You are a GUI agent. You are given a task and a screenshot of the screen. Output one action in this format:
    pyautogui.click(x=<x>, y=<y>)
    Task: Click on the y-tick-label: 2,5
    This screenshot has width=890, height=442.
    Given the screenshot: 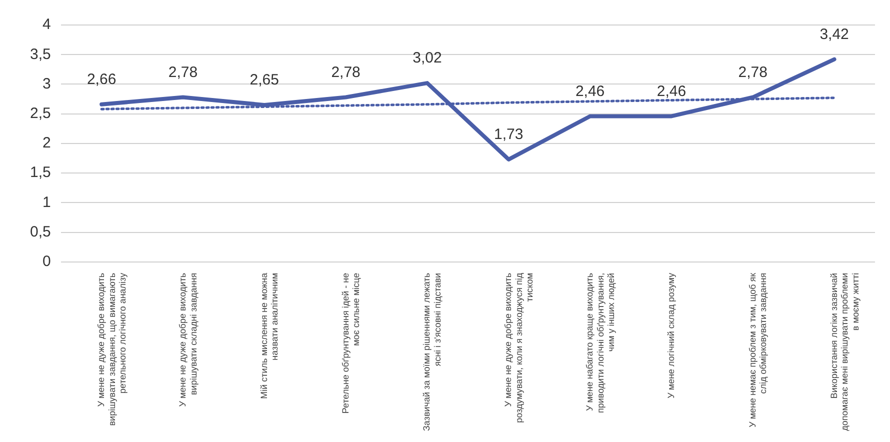 What is the action you would take?
    pyautogui.click(x=40, y=113)
    